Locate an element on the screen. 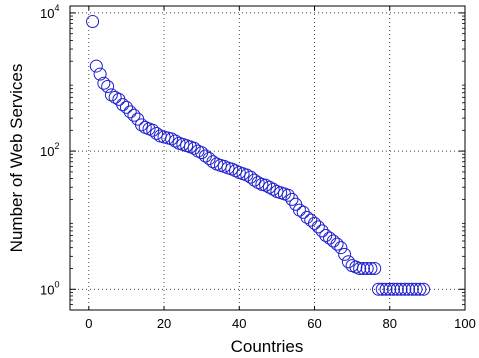 The image size is (479, 358). x-axis-label: Countries is located at coordinates (267, 346).